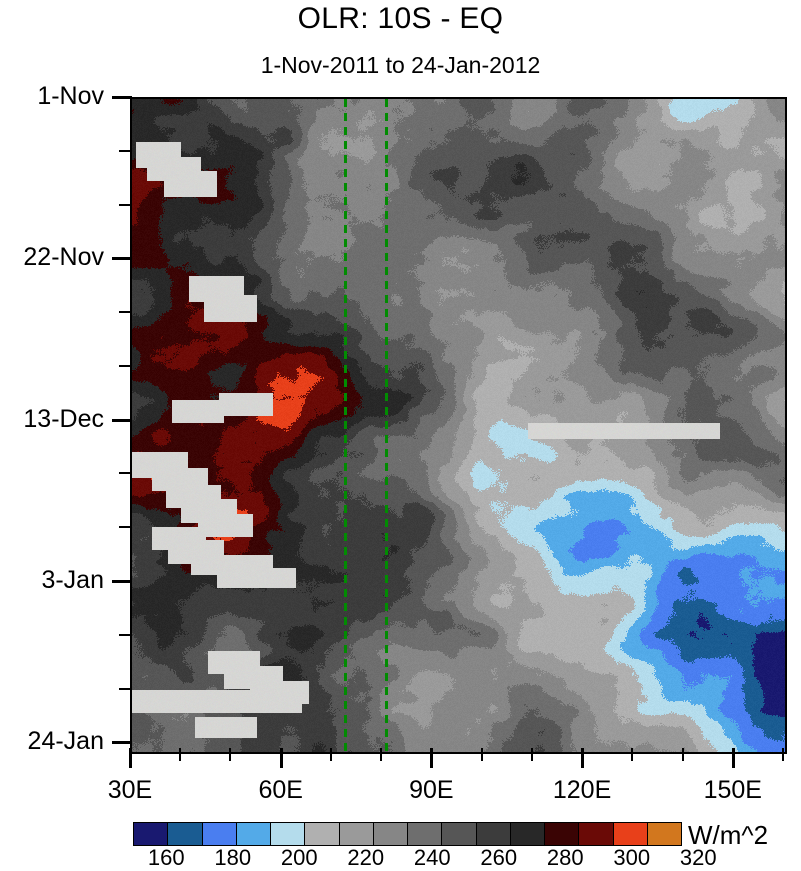  I want to click on colorbar-tick-label: 260, so click(499, 857).